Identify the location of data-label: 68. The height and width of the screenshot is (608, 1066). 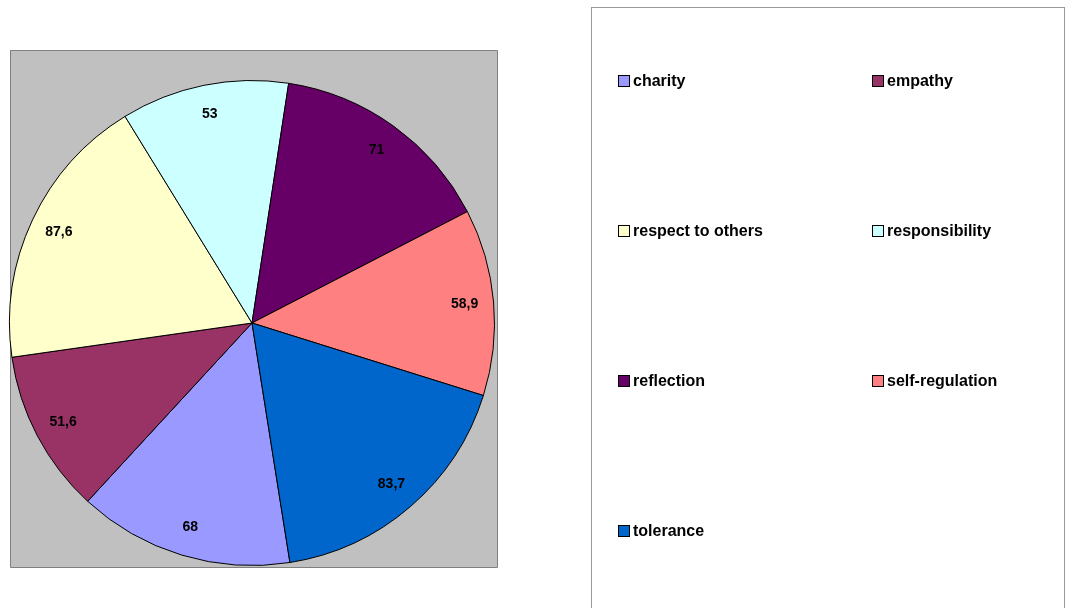
(190, 526).